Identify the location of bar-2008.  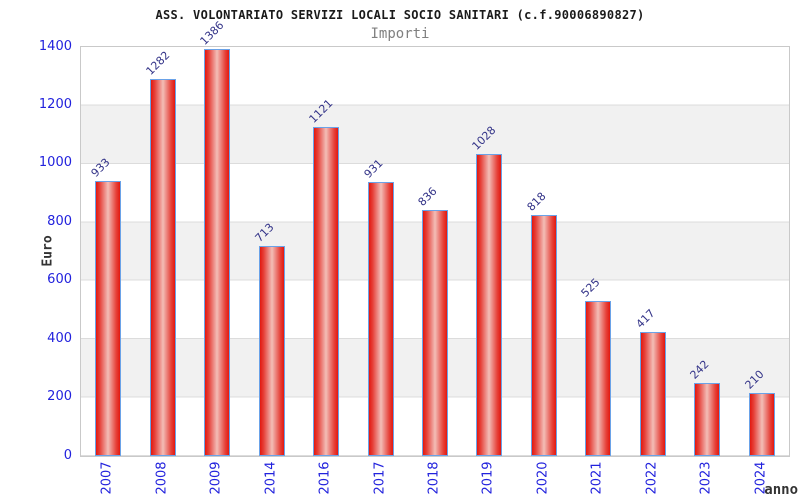
(162, 267).